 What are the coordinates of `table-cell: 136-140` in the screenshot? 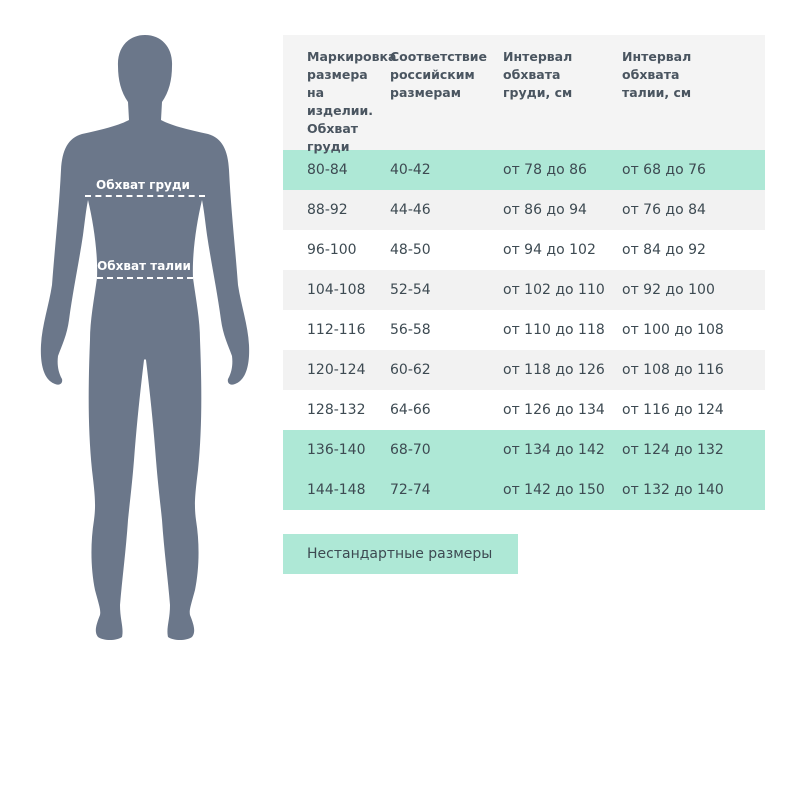 It's located at (336, 450).